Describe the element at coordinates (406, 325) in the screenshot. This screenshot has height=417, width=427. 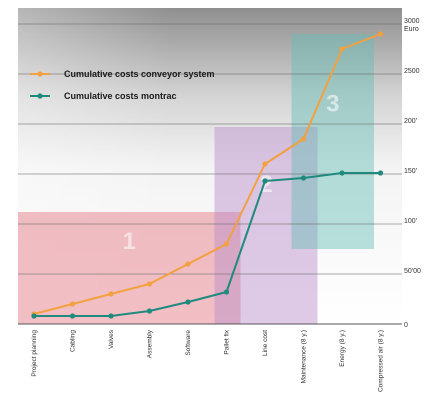
I see `y-tick-label: 0` at that location.